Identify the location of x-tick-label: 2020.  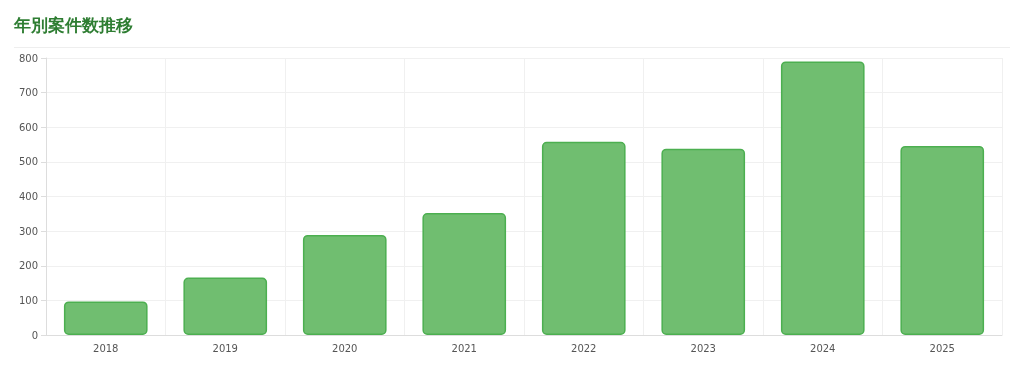
(345, 348).